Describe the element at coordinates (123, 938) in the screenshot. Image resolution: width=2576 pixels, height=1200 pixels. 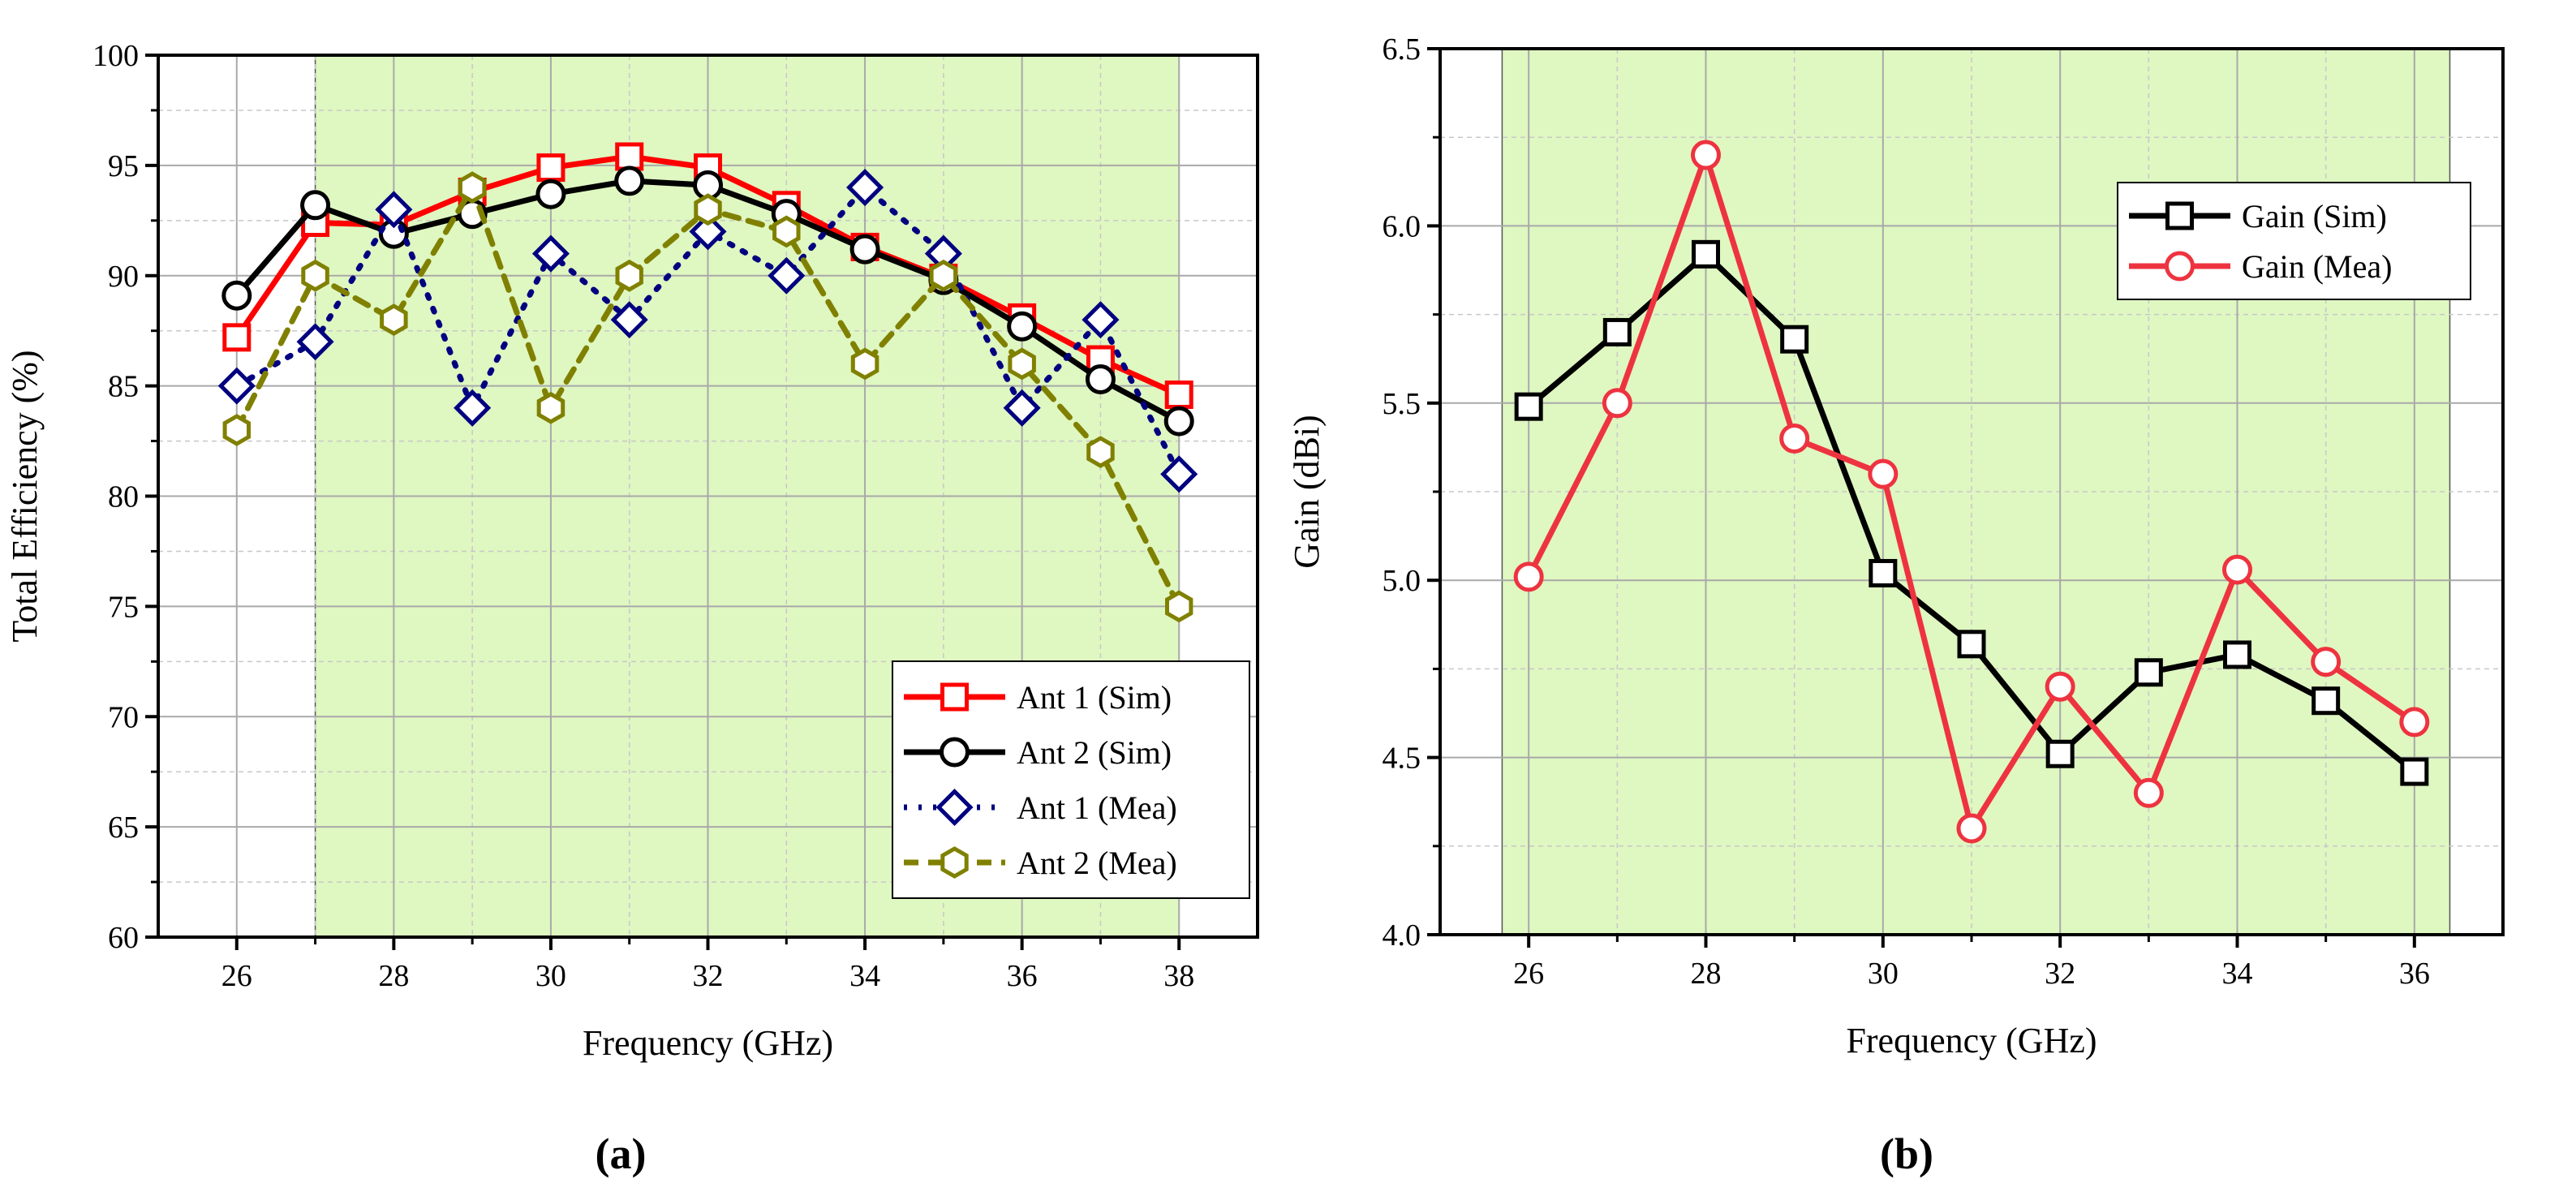
I see `y-tick-label: 60` at that location.